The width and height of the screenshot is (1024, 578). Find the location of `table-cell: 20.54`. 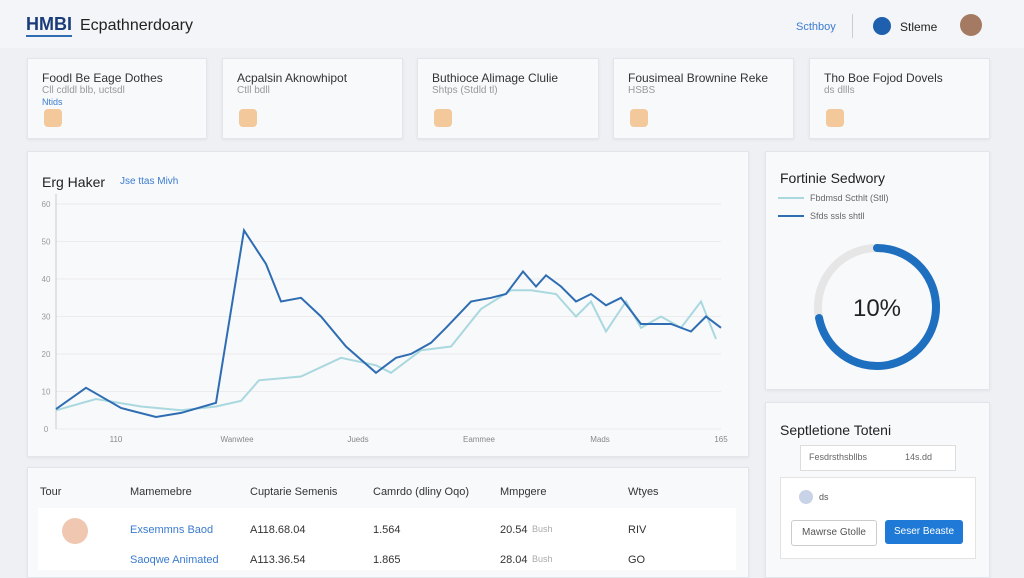

table-cell: 20.54 is located at coordinates (514, 530).